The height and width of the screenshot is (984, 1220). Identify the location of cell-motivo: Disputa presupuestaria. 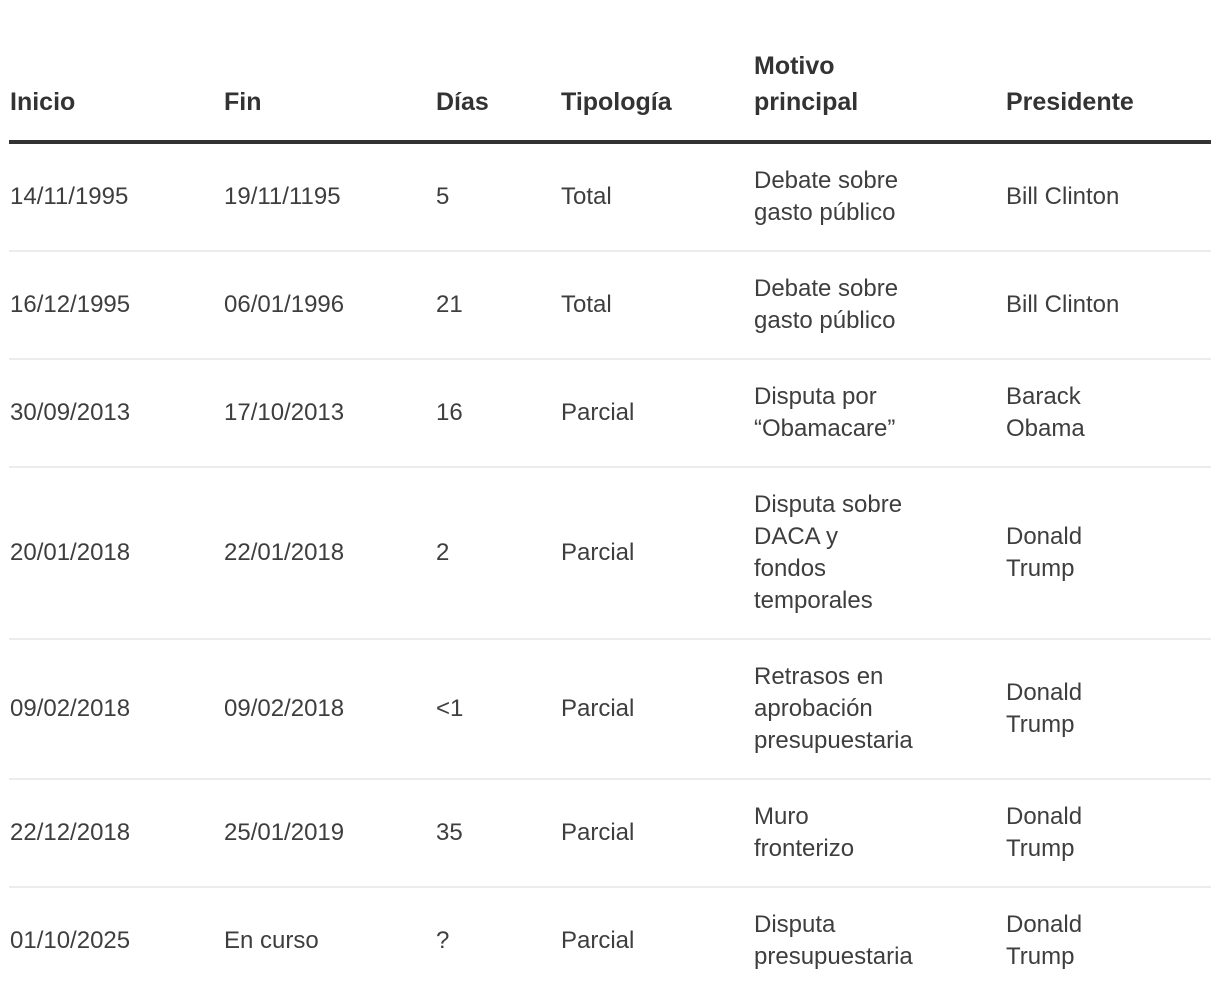
(833, 940).